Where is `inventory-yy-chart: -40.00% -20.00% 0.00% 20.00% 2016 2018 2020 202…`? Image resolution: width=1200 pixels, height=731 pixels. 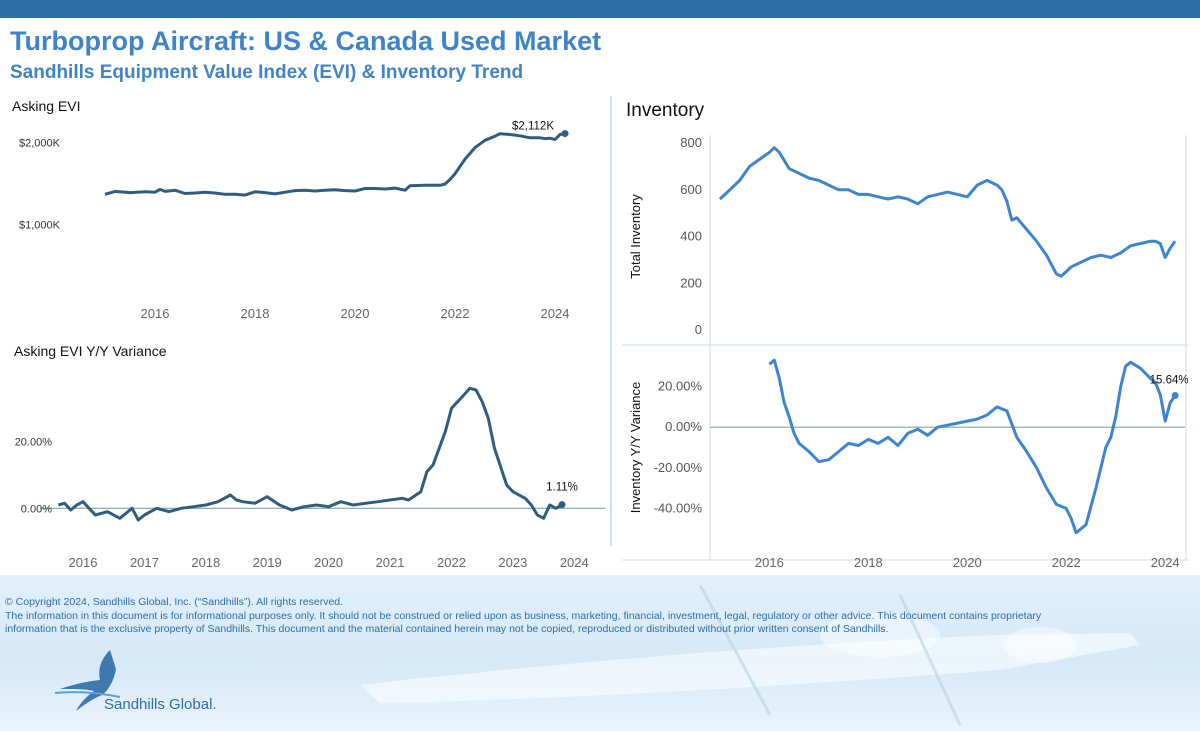
inventory-yy-chart: -40.00% -20.00% 0.00% 20.00% 2016 2018 2020 202… is located at coordinates (905, 456).